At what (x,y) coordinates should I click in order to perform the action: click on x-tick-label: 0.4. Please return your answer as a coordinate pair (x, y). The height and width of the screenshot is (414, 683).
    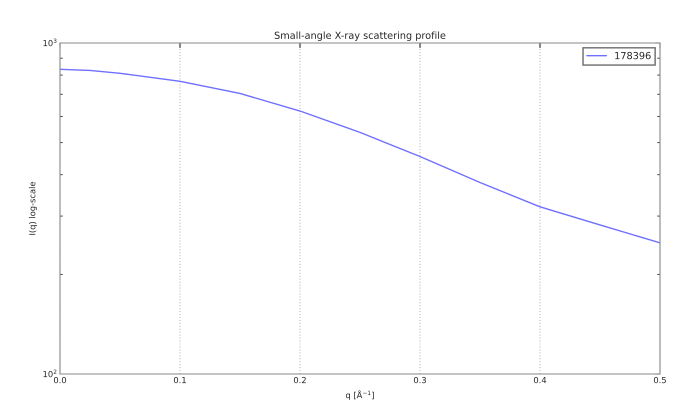
    Looking at the image, I should click on (540, 380).